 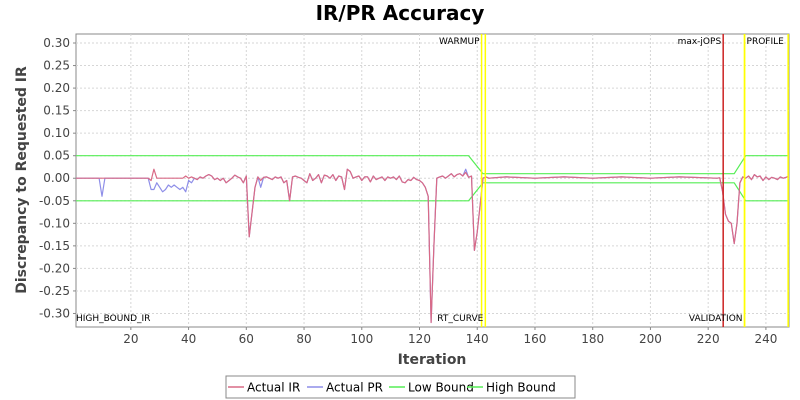 I want to click on x-tick-label: 180, so click(x=592, y=339).